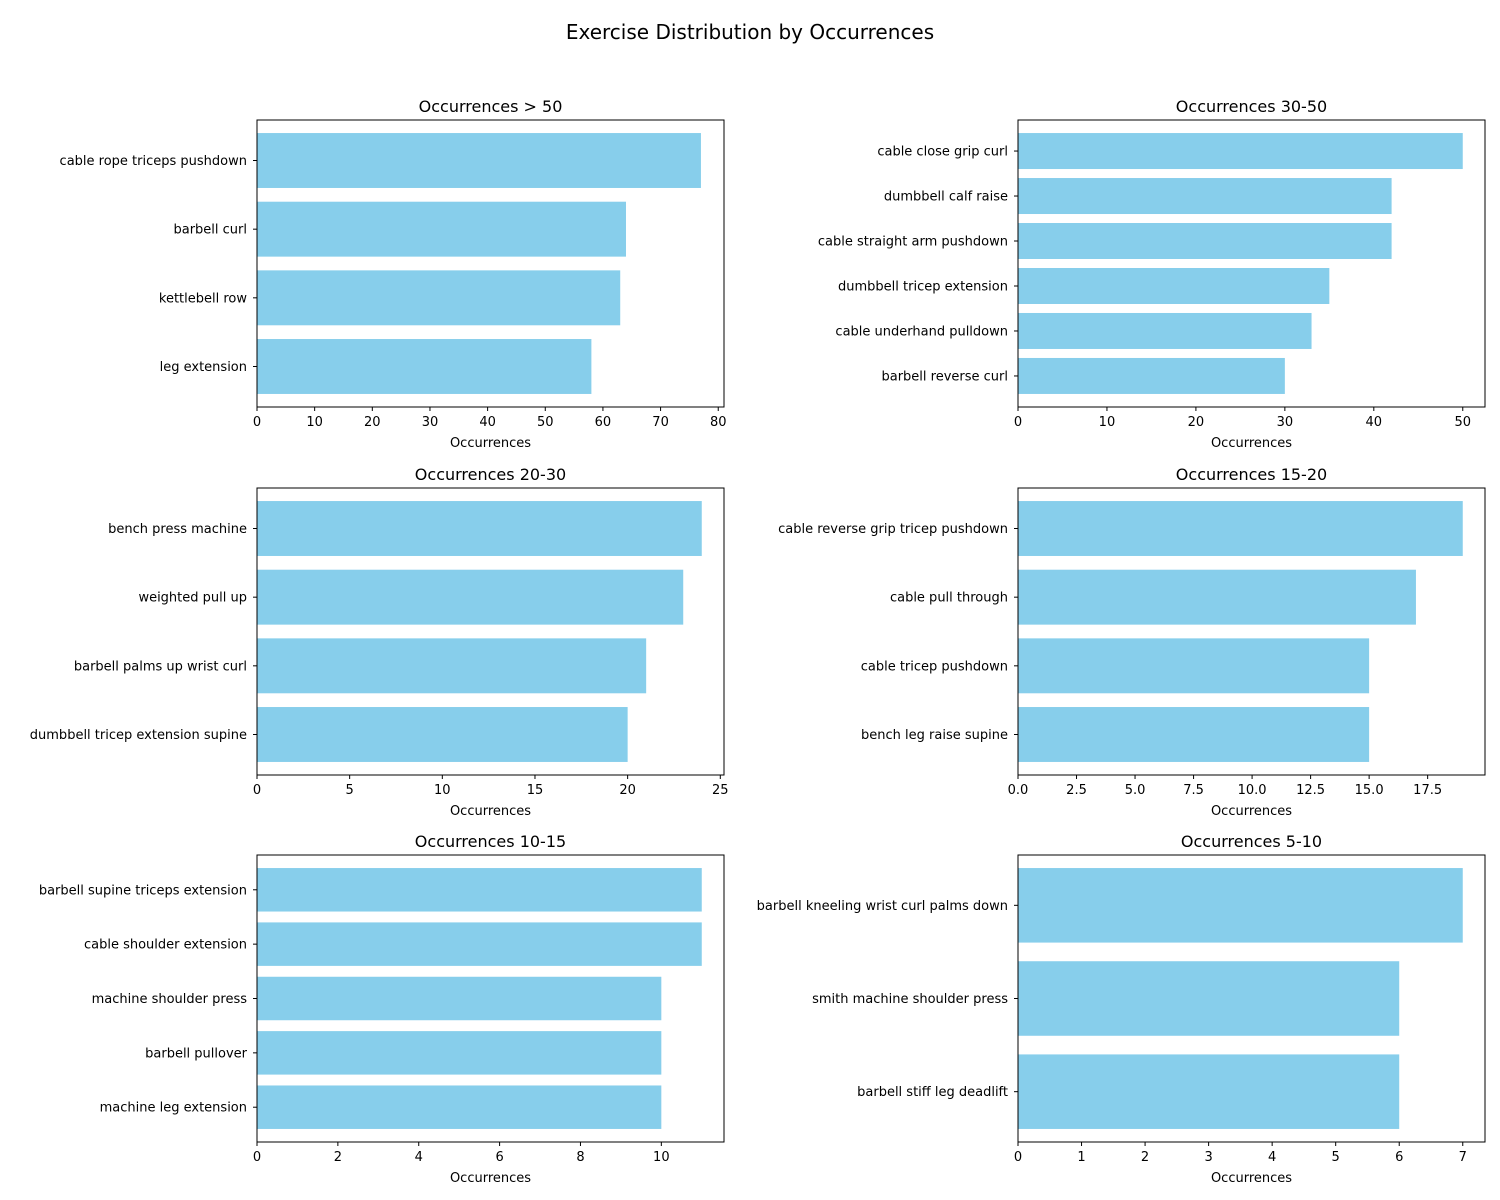  I want to click on y-tick-label: dumbbell calf raise, so click(946, 197).